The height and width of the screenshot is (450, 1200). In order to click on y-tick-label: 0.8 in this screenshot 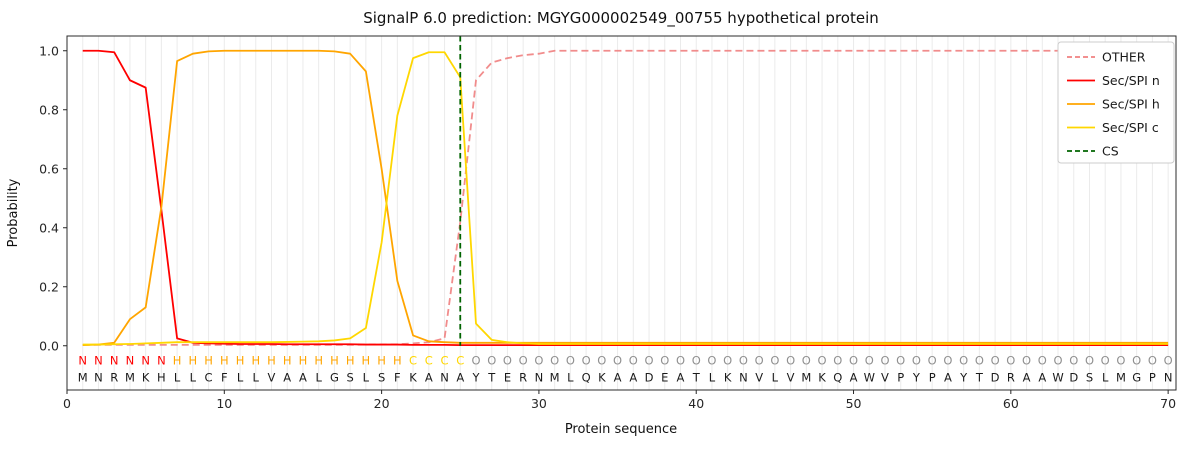, I will do `click(49, 109)`.